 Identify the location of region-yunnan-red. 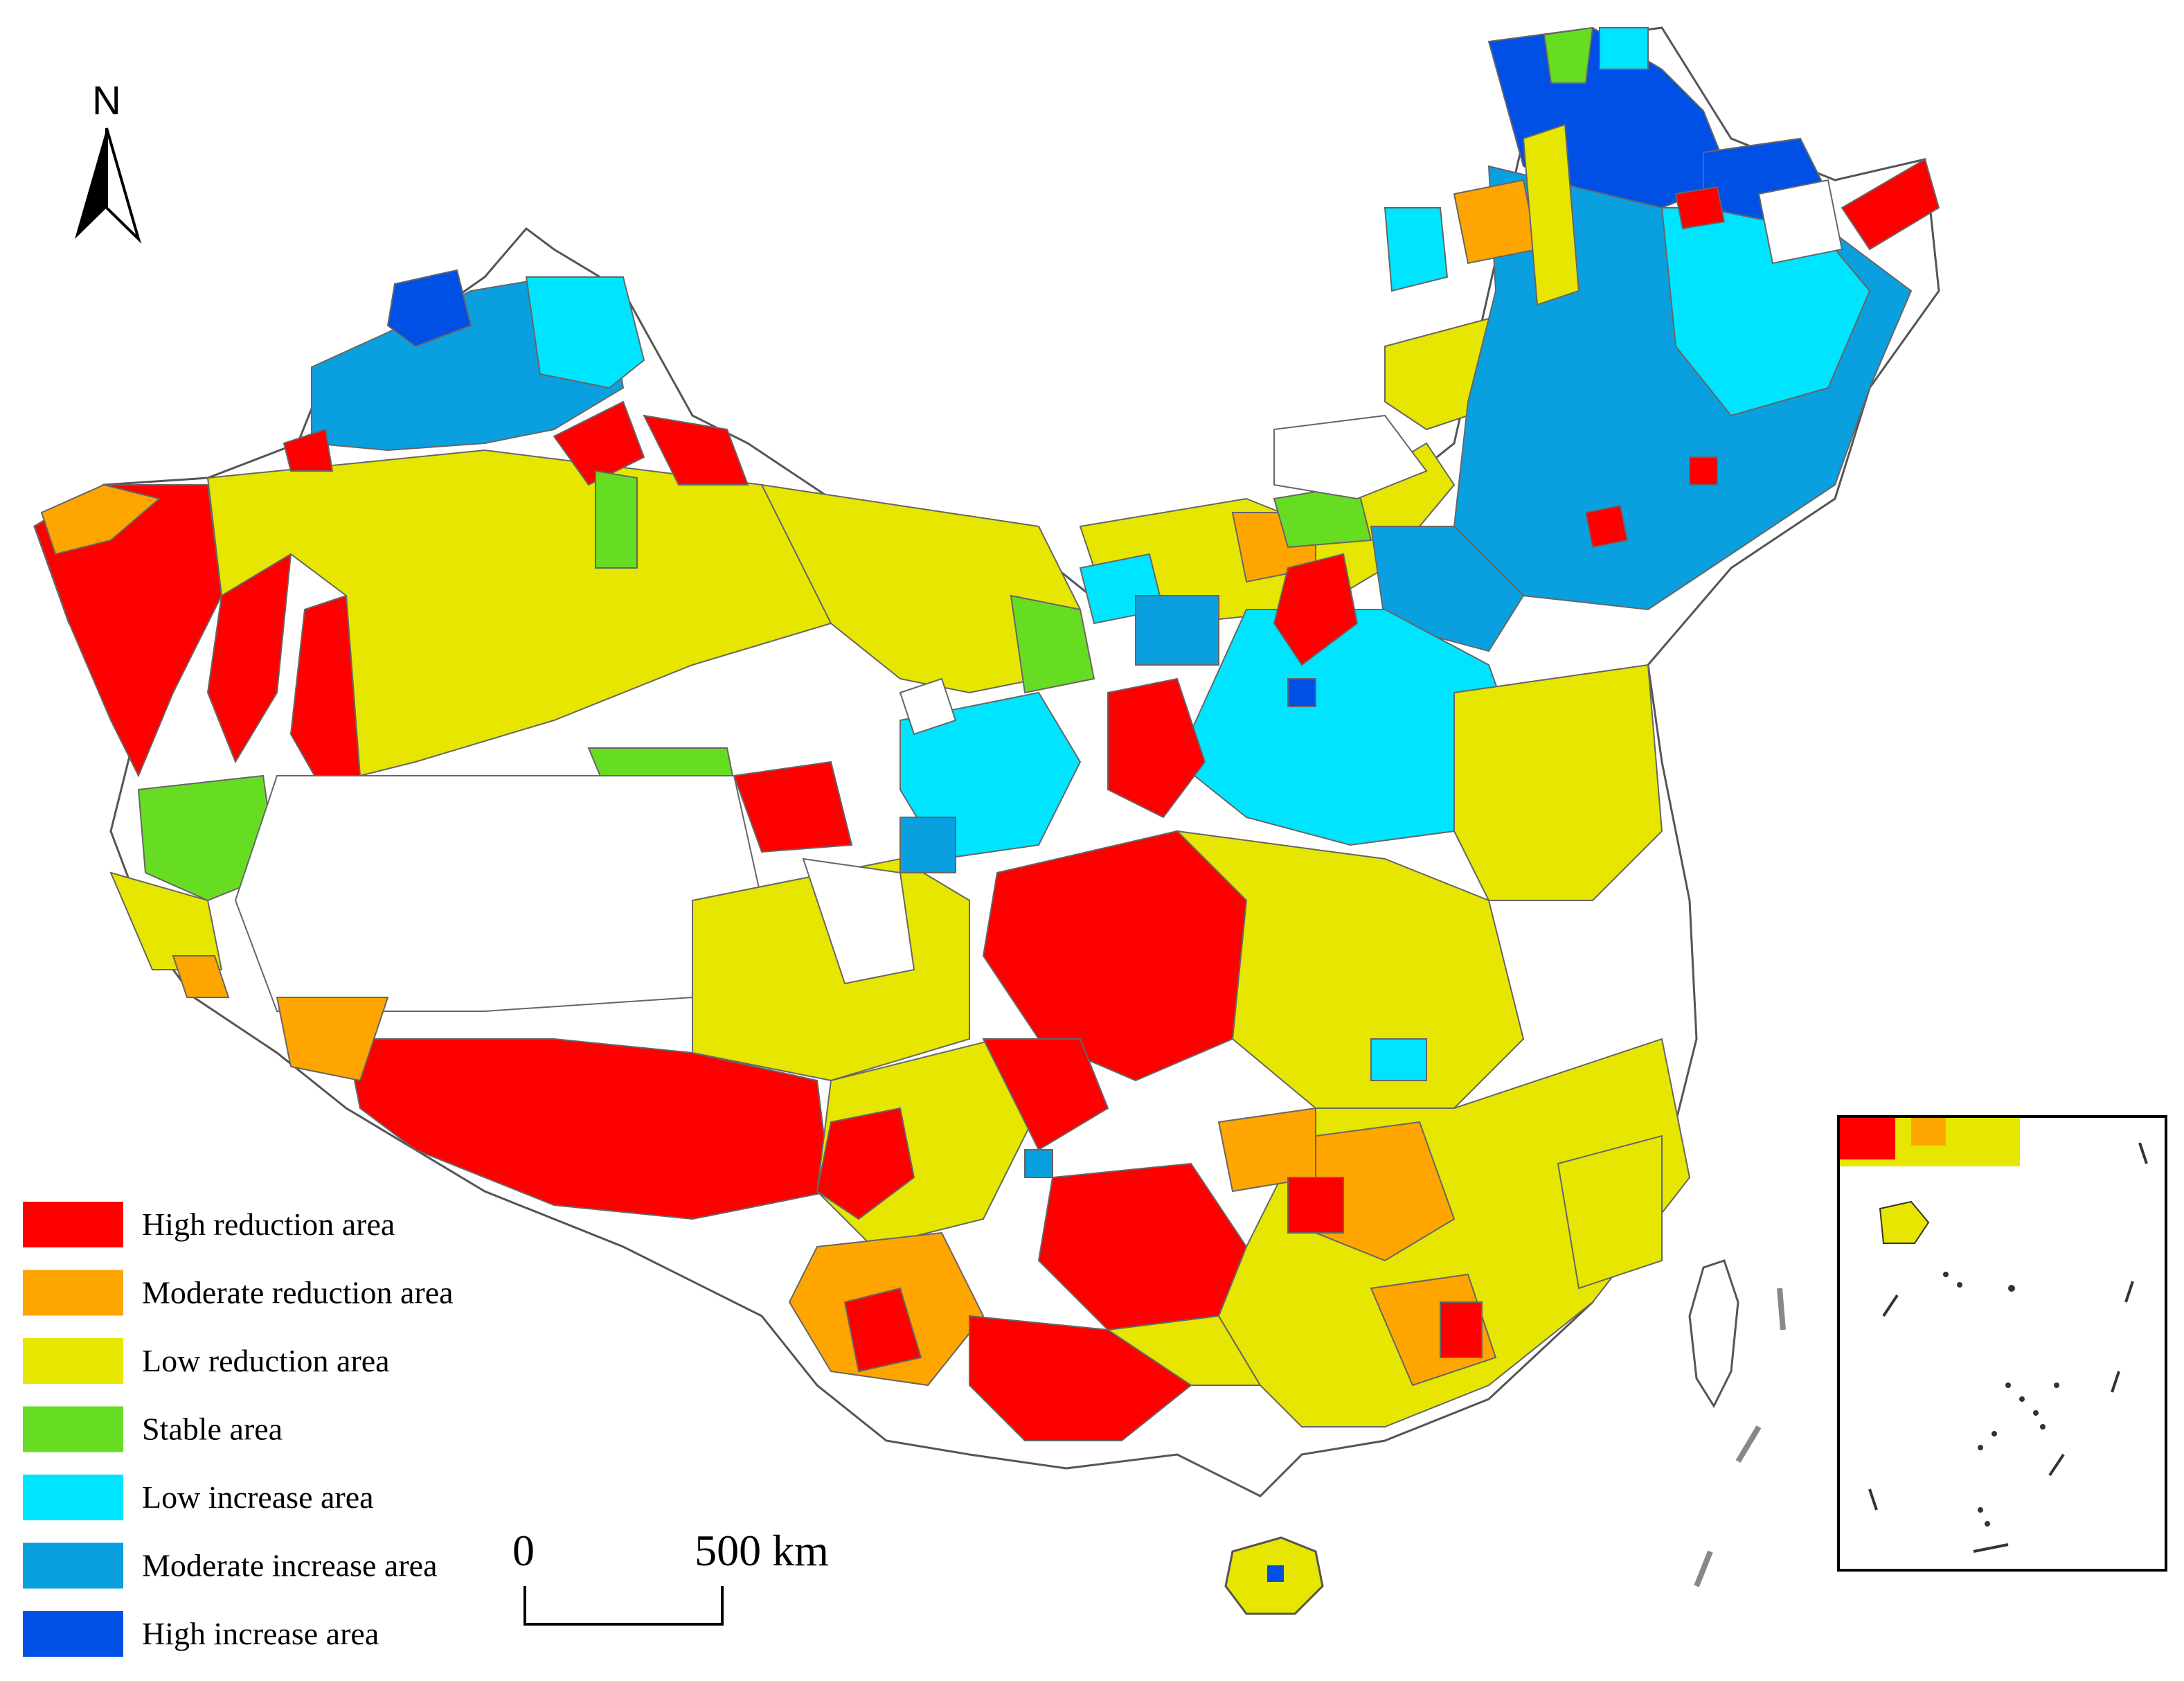
(882, 1330).